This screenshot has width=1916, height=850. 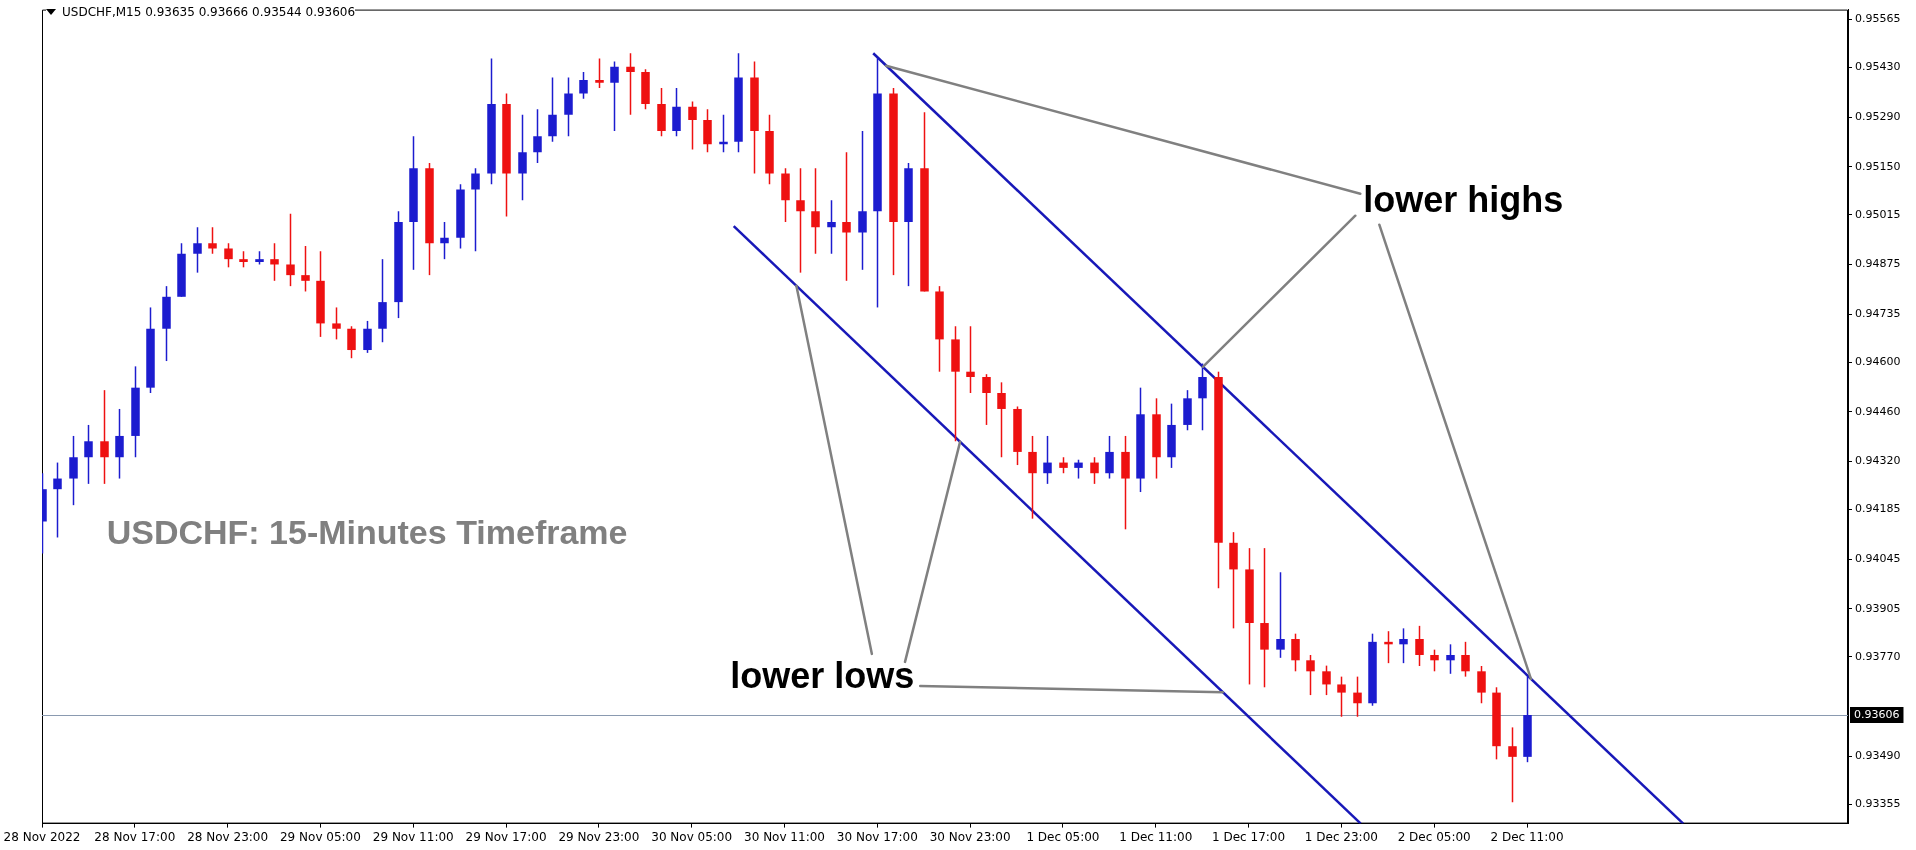 What do you see at coordinates (1463, 199) in the screenshot?
I see `annotation: lower highs` at bounding box center [1463, 199].